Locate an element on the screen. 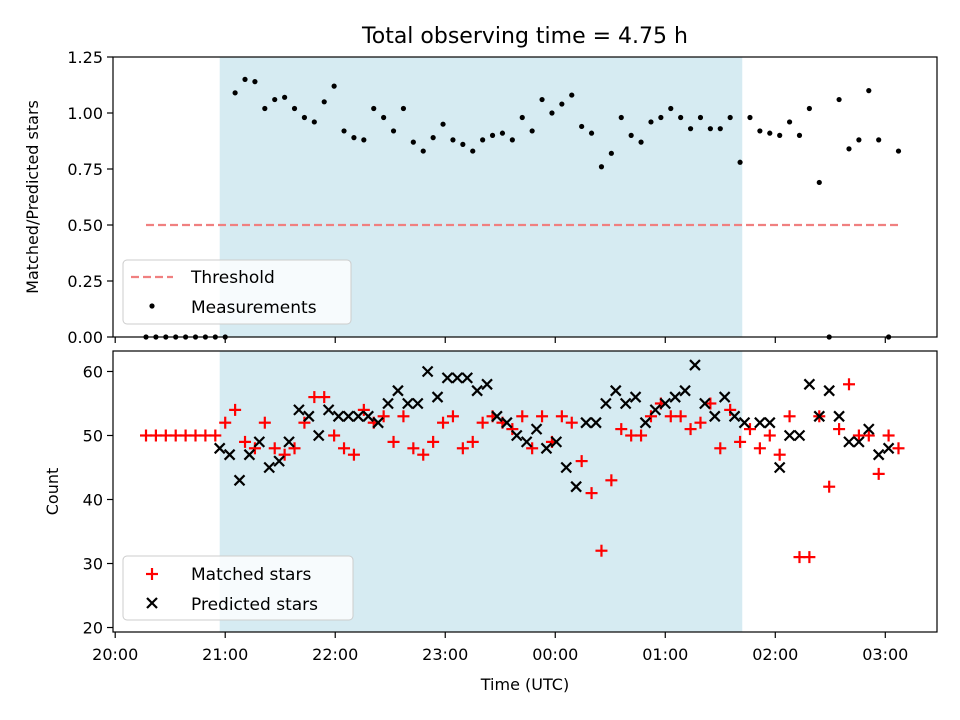  count-legend-box is located at coordinates (238, 588).